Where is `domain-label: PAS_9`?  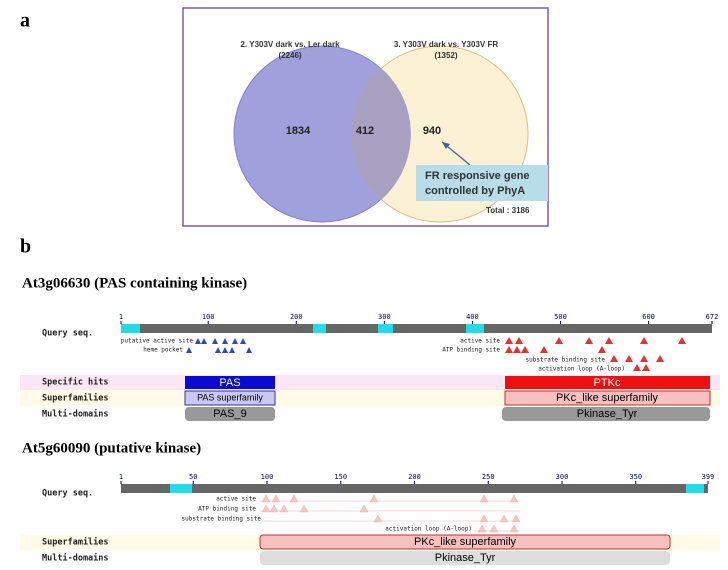
domain-label: PAS_9 is located at coordinates (229, 414).